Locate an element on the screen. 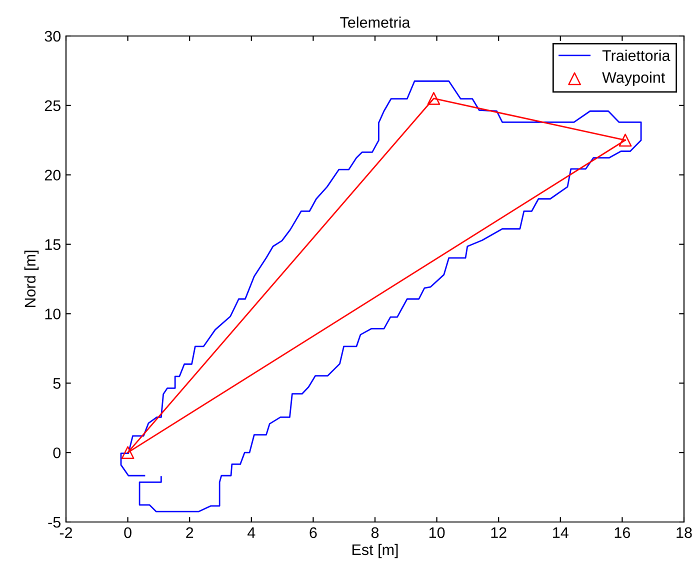  x-tick-label: 2 is located at coordinates (190, 532).